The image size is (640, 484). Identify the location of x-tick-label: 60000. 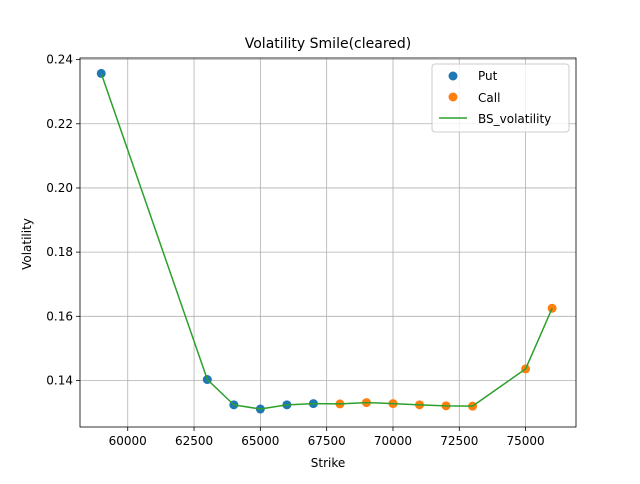
(128, 441).